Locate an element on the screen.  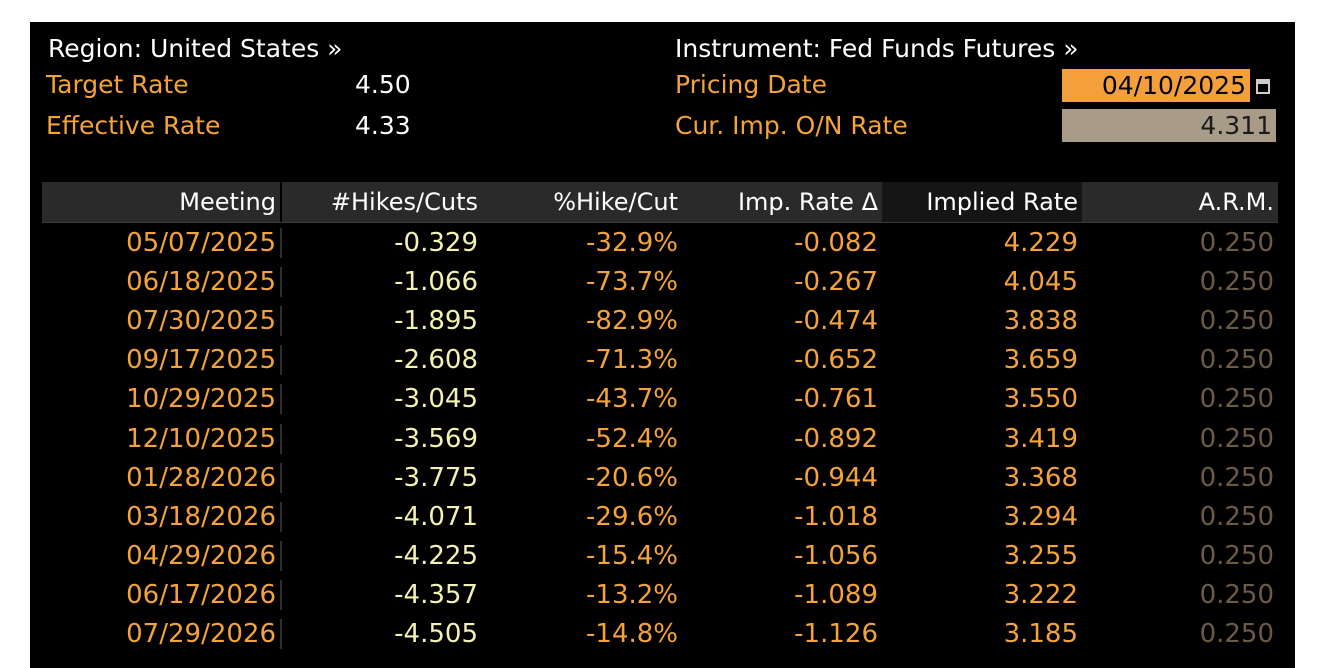
hikes-cuts-value: -4.225 is located at coordinates (436, 556).